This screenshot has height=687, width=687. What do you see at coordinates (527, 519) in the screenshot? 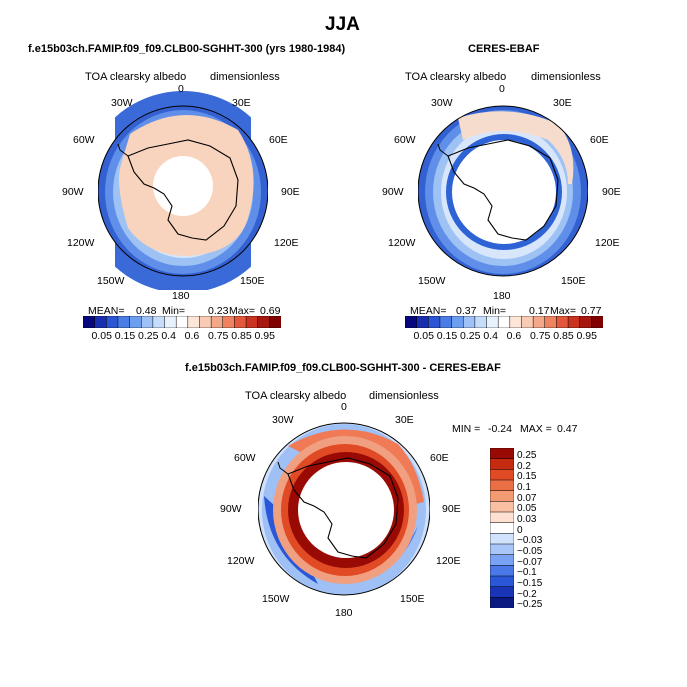
I see `colorbar-tick-label: 0.03` at bounding box center [527, 519].